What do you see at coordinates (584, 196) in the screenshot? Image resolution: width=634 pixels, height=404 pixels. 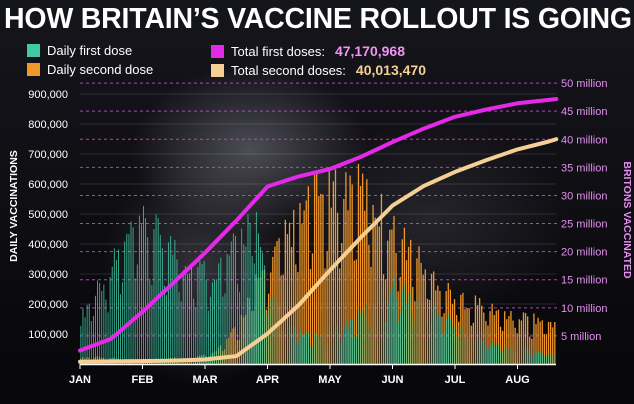 I see `right-tick-label: 30 million` at bounding box center [584, 196].